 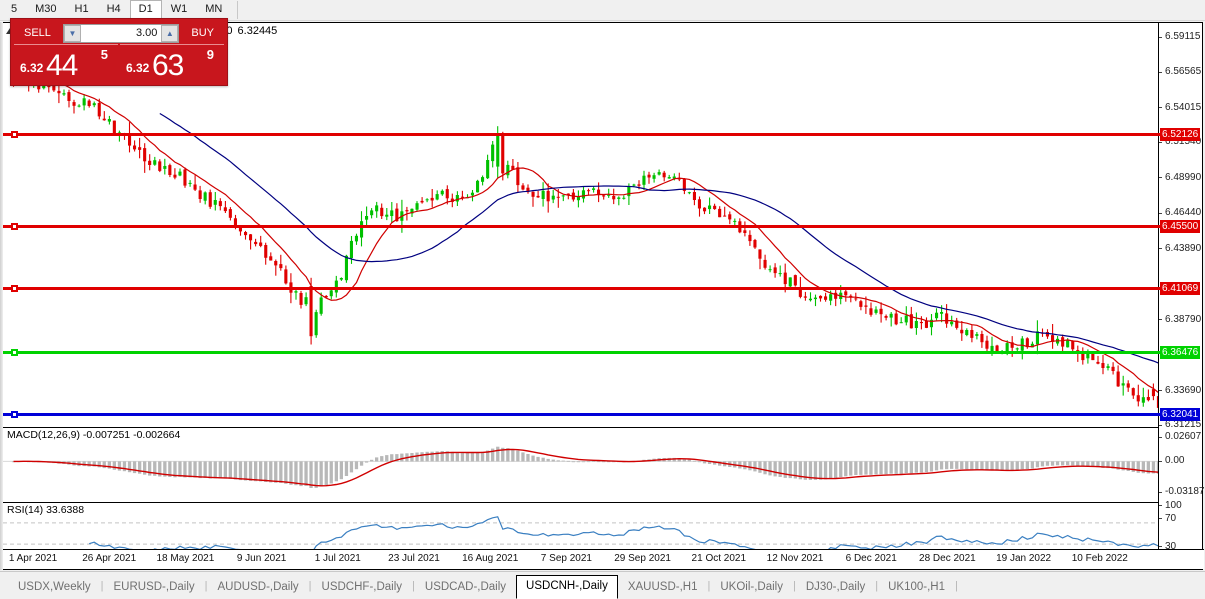 I want to click on rsi-label: RSI(14) 33.6388, so click(x=46, y=510).